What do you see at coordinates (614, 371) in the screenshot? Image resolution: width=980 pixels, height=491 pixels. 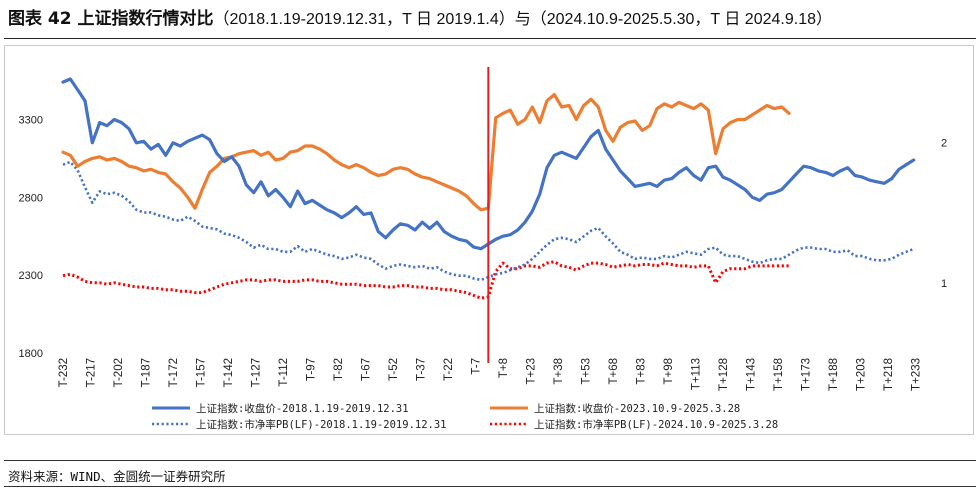 I see `x-tick-label: T+68` at bounding box center [614, 371].